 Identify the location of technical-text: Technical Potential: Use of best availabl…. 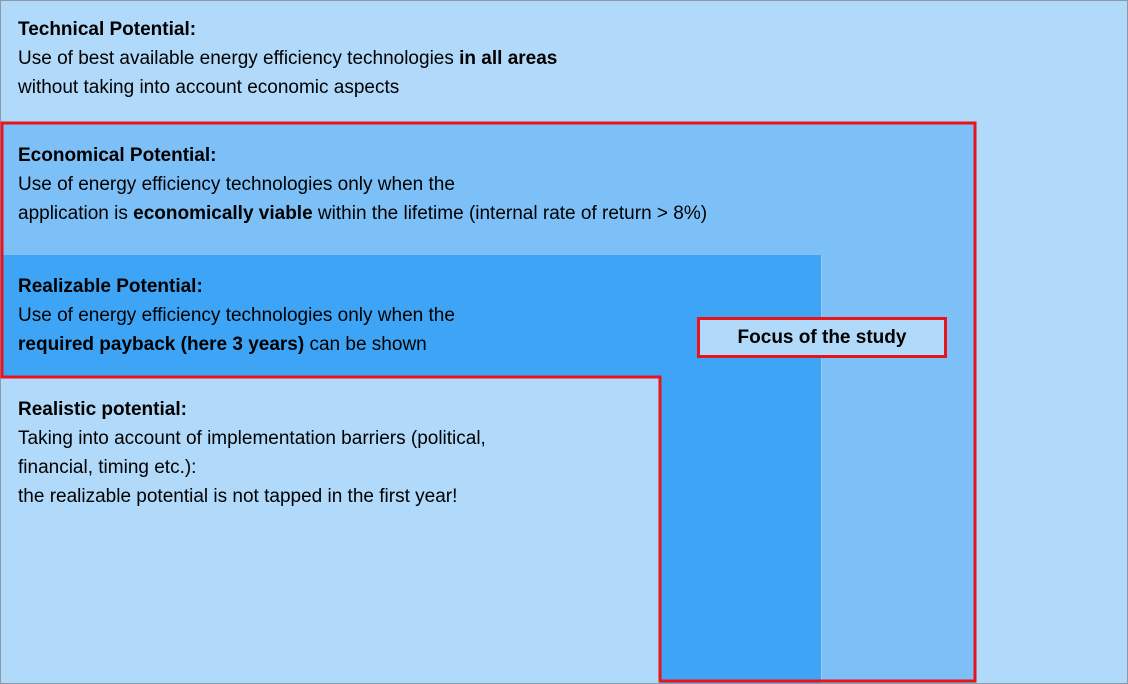
(287, 58).